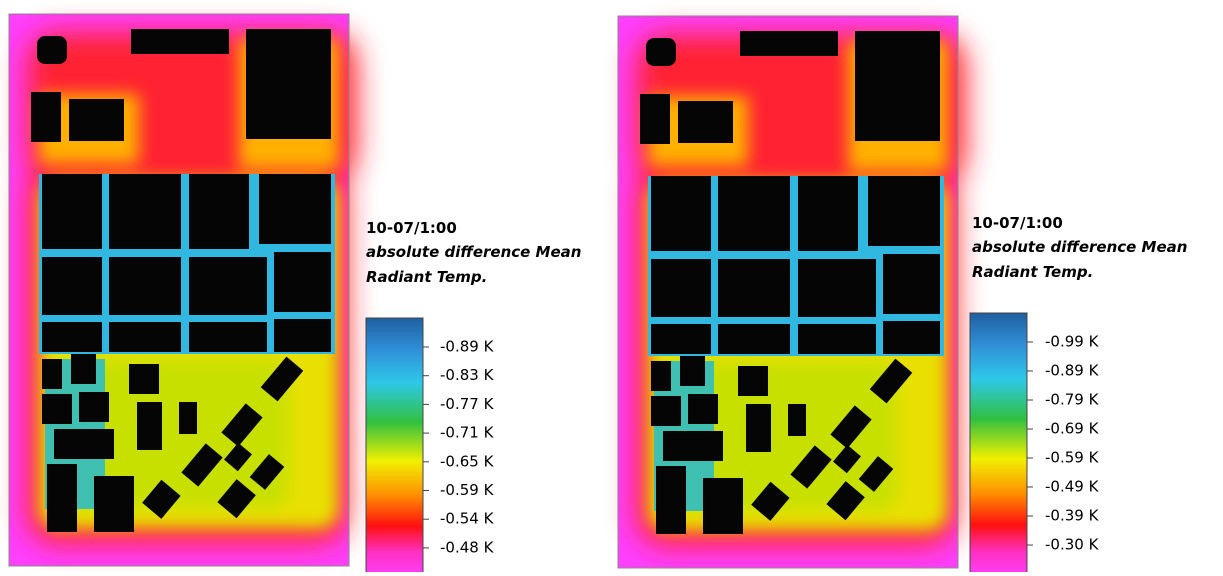  What do you see at coordinates (1072, 429) in the screenshot?
I see `legend-label: -0.69 K` at bounding box center [1072, 429].